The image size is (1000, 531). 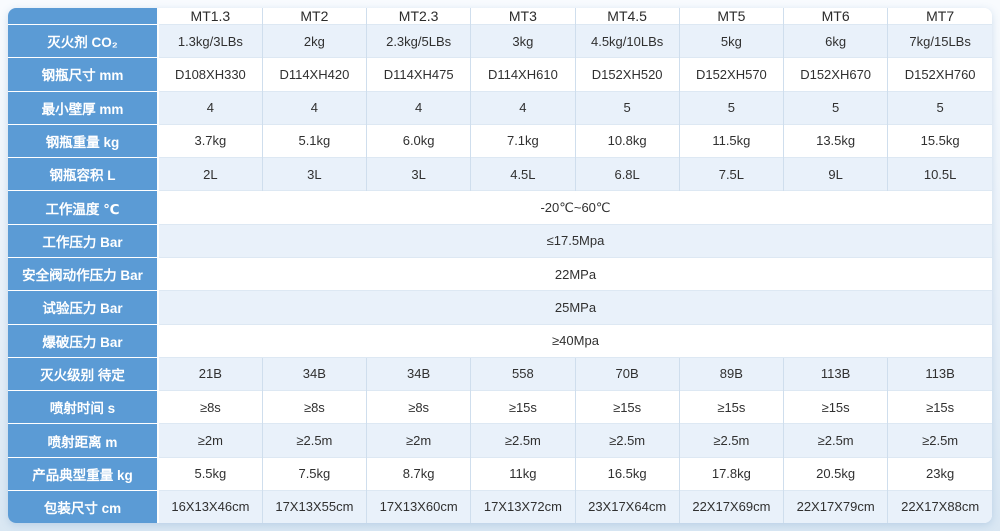 I want to click on spec-cell-merged: 25MPa, so click(x=575, y=307).